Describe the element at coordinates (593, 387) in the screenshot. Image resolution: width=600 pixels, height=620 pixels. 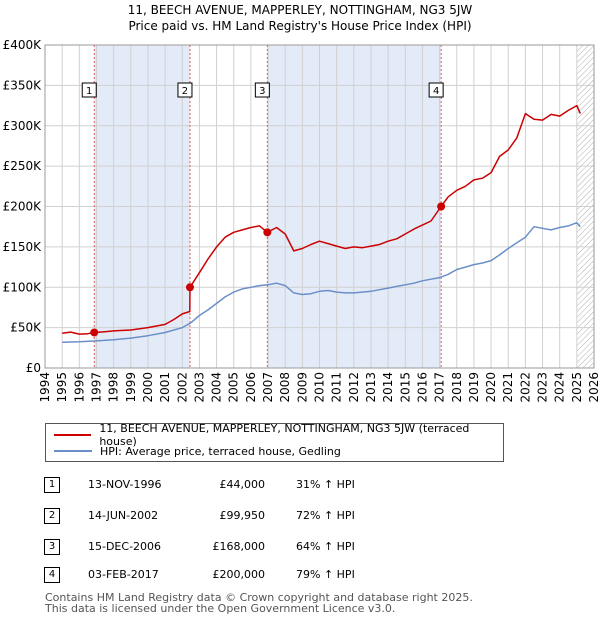
I see `x-tick-label: 2026` at that location.